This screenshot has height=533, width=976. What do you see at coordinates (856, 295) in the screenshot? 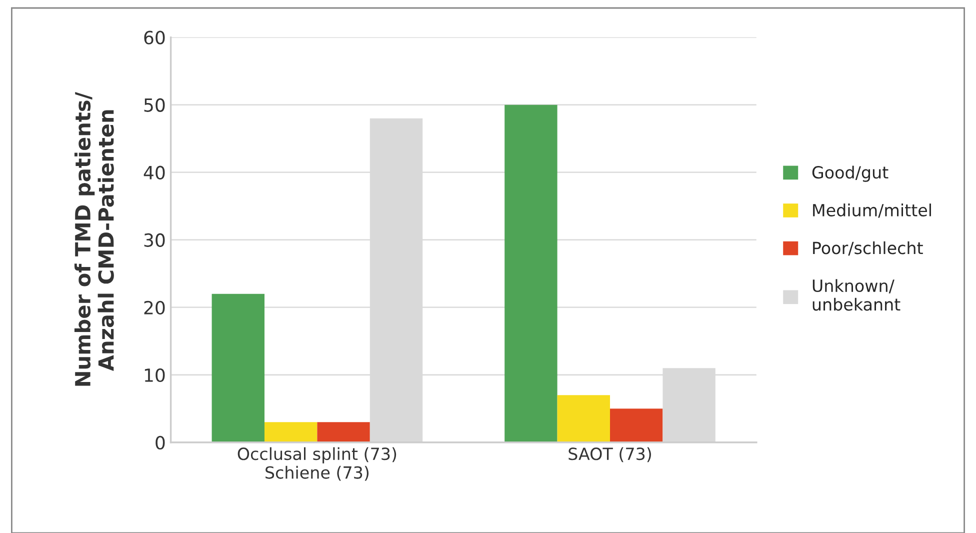
I see `legend-label: Unknown/ unbekannt` at bounding box center [856, 295].